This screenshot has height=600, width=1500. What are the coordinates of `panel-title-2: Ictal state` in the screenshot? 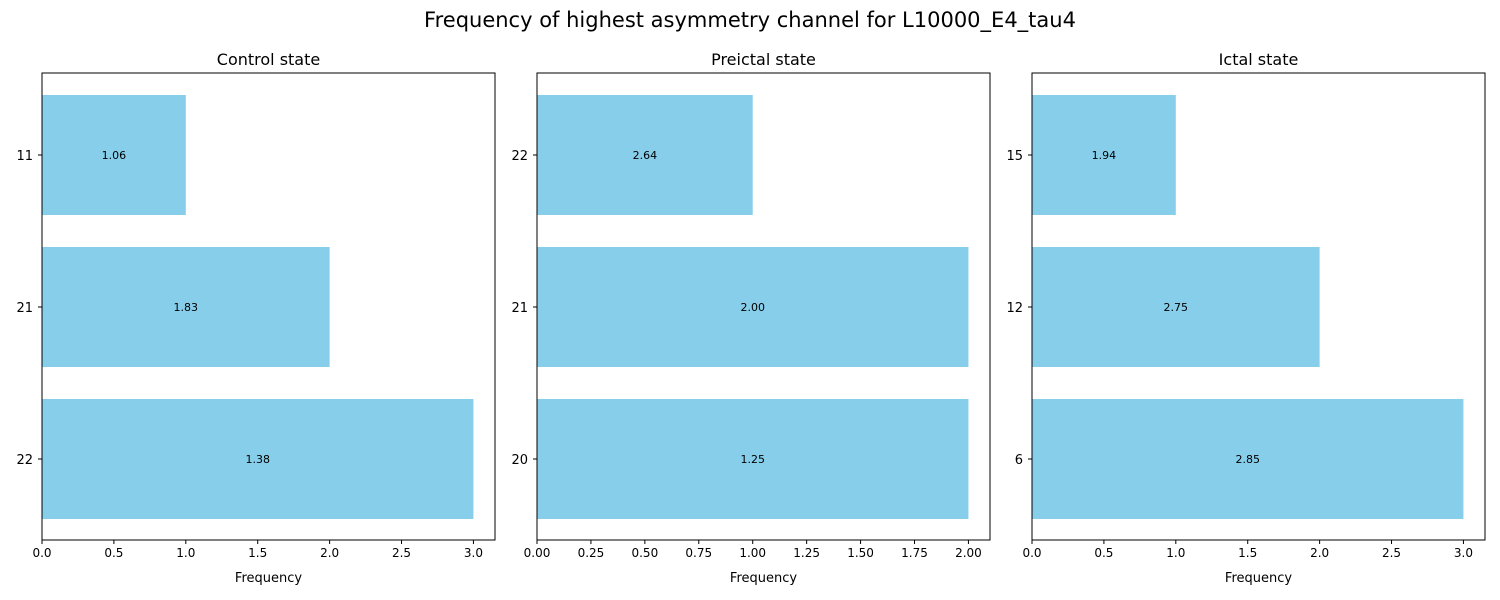 It's located at (1259, 59).